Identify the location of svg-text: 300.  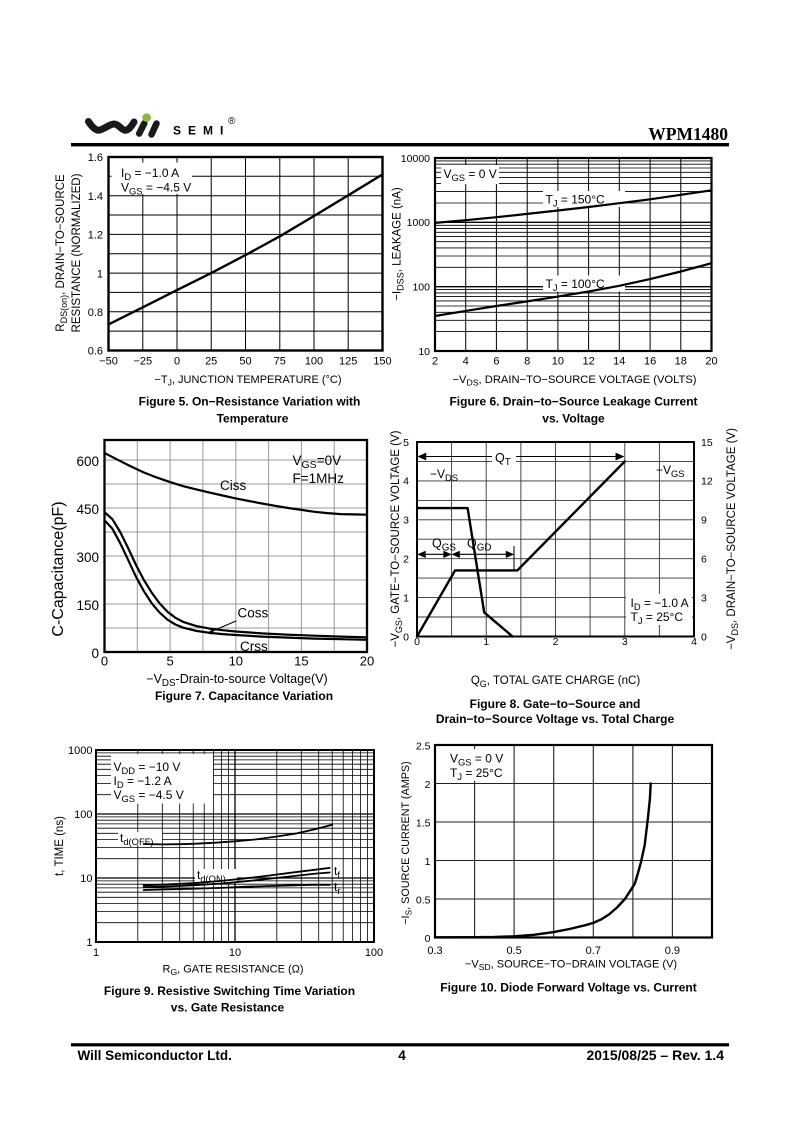
(87, 557).